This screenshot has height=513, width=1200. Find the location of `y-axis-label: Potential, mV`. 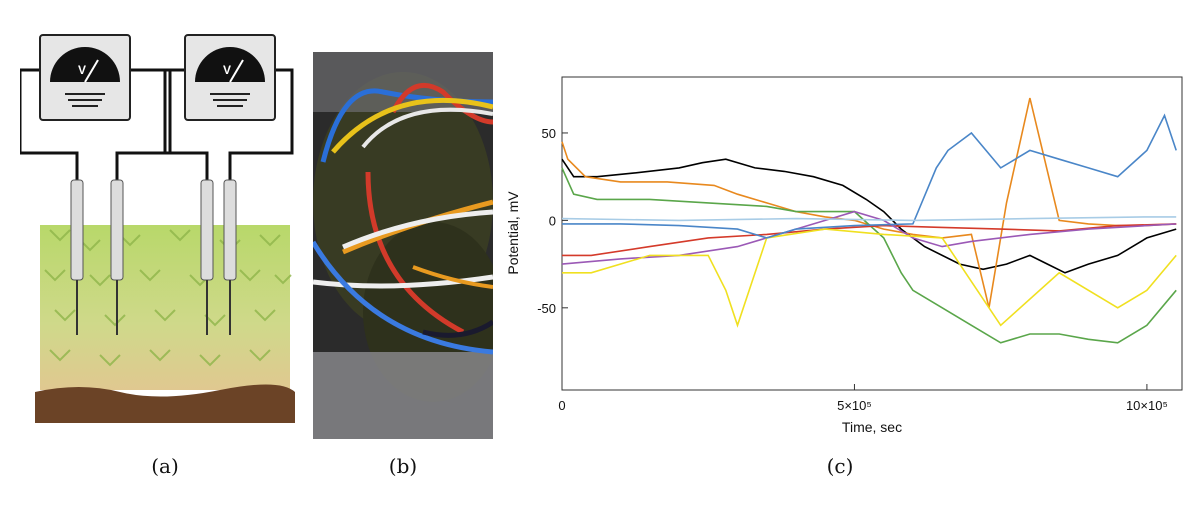

y-axis-label: Potential, mV is located at coordinates (513, 233).